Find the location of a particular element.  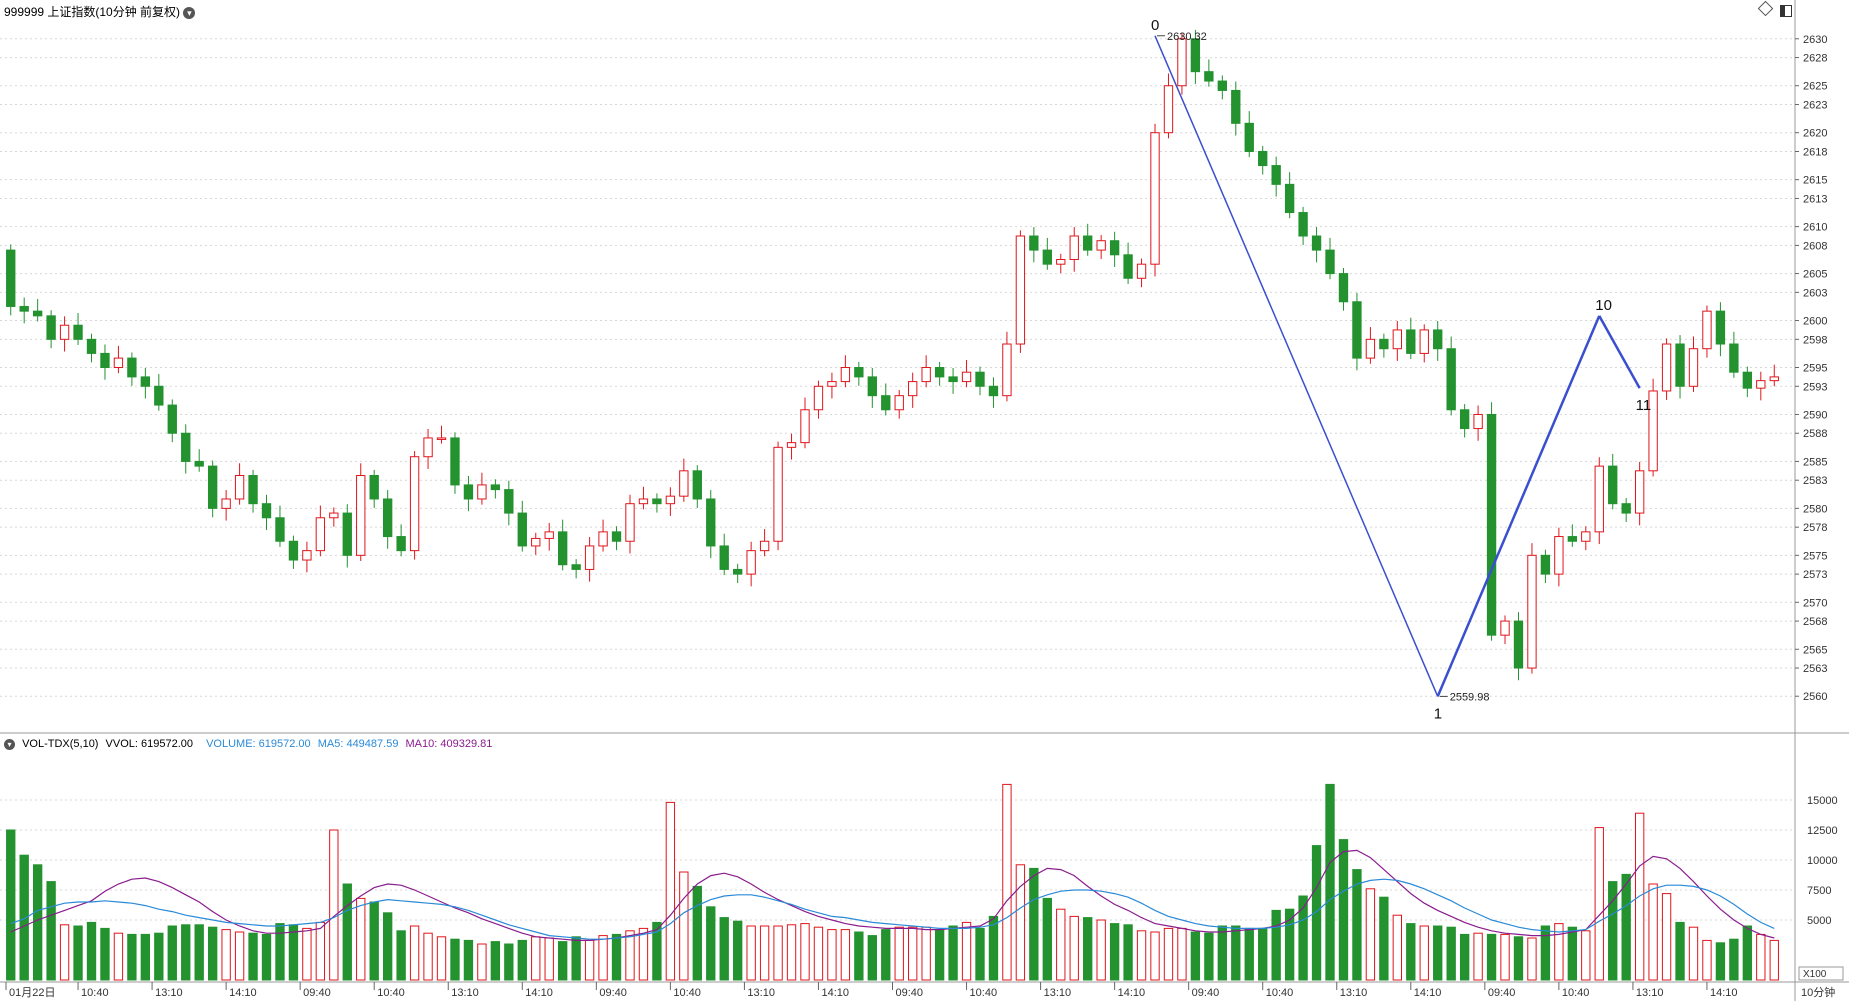

extreme-price-label: 2559.98 is located at coordinates (1470, 697).